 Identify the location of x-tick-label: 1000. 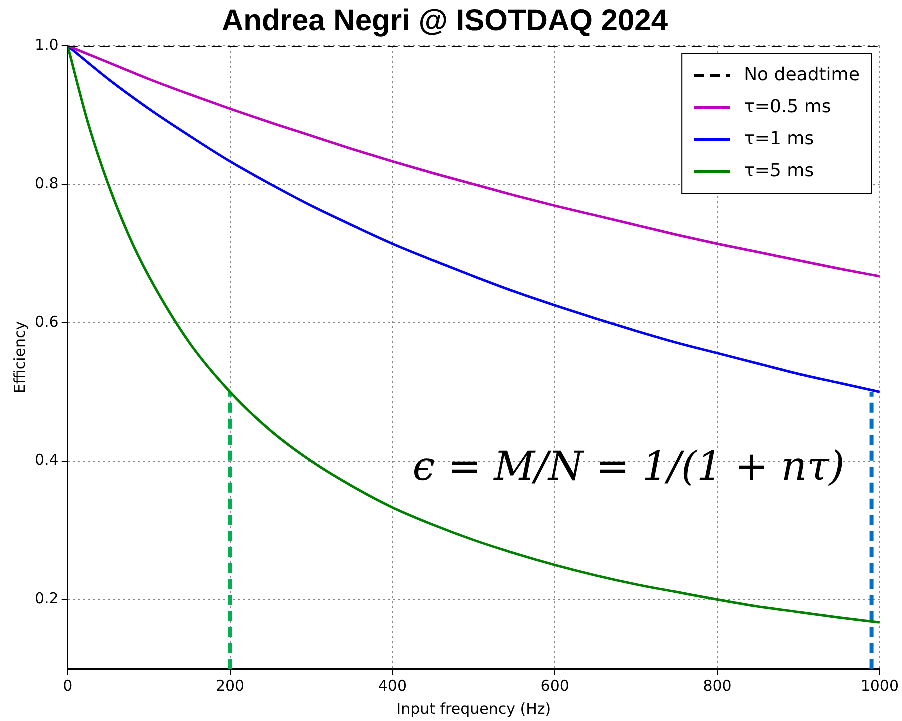
(880, 685).